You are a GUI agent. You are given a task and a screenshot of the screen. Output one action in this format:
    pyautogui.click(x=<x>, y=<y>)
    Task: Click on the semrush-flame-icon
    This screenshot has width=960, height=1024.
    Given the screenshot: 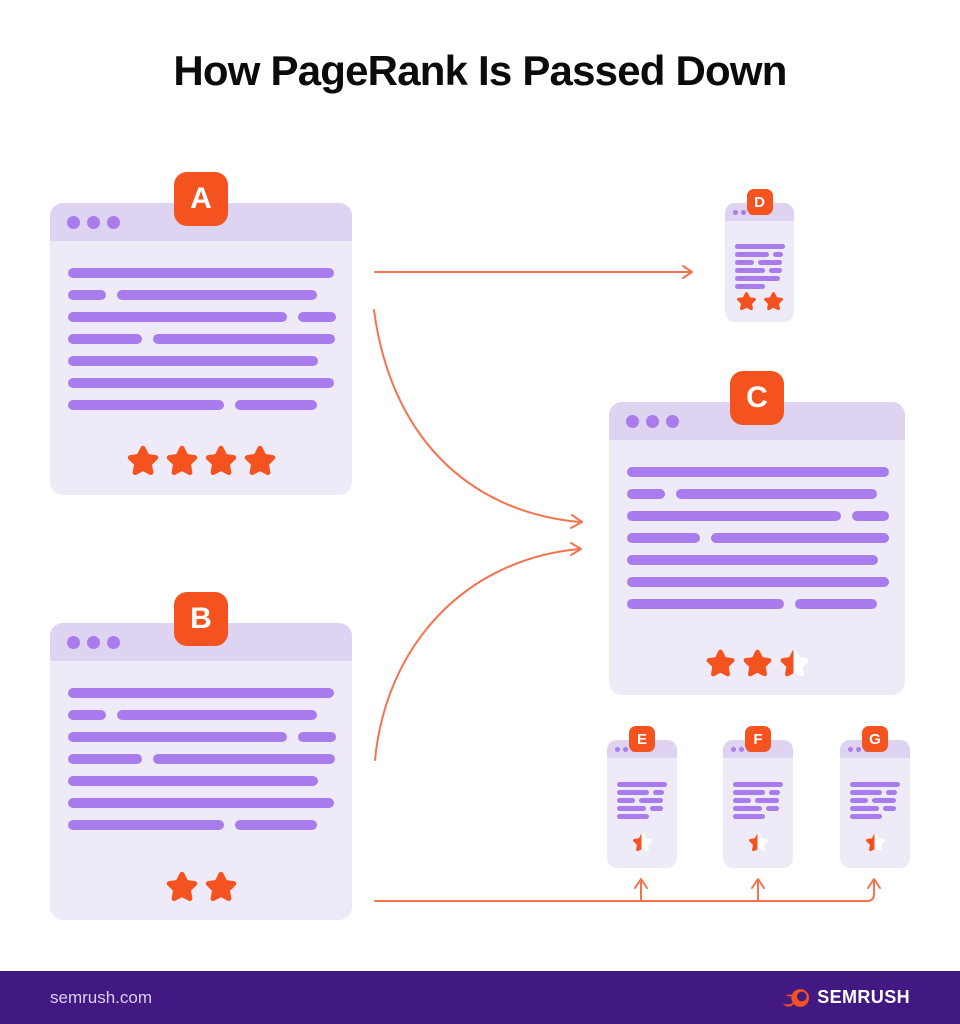 What is the action you would take?
    pyautogui.click(x=796, y=997)
    